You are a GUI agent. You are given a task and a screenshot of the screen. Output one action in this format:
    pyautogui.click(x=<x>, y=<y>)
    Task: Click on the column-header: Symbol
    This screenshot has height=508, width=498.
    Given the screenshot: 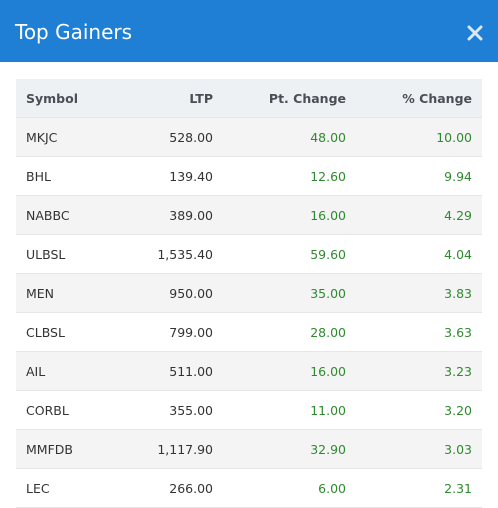 What is the action you would take?
    pyautogui.click(x=52, y=98)
    